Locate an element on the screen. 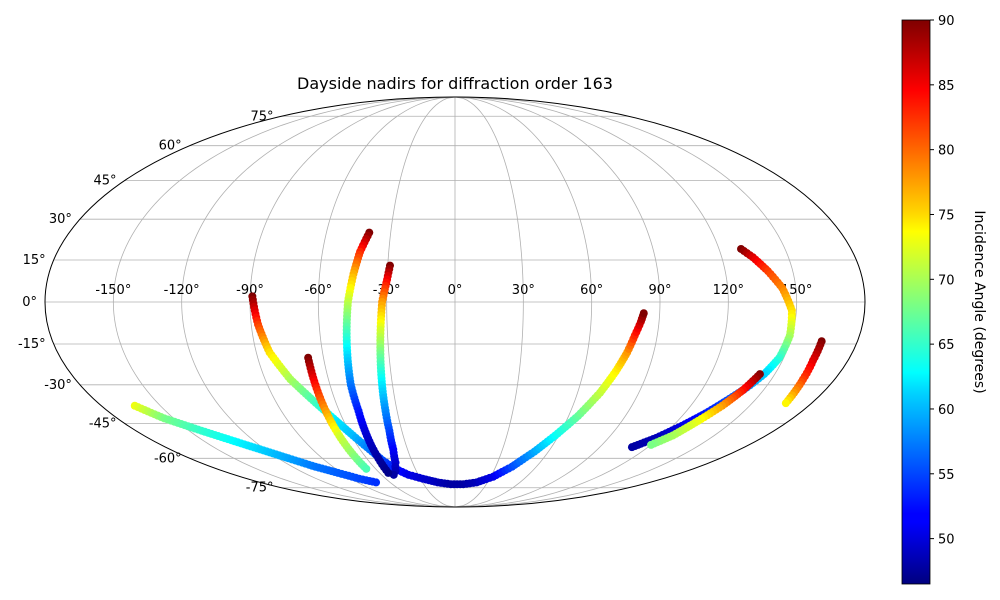  longitude-tick-label: 0° is located at coordinates (455, 290).